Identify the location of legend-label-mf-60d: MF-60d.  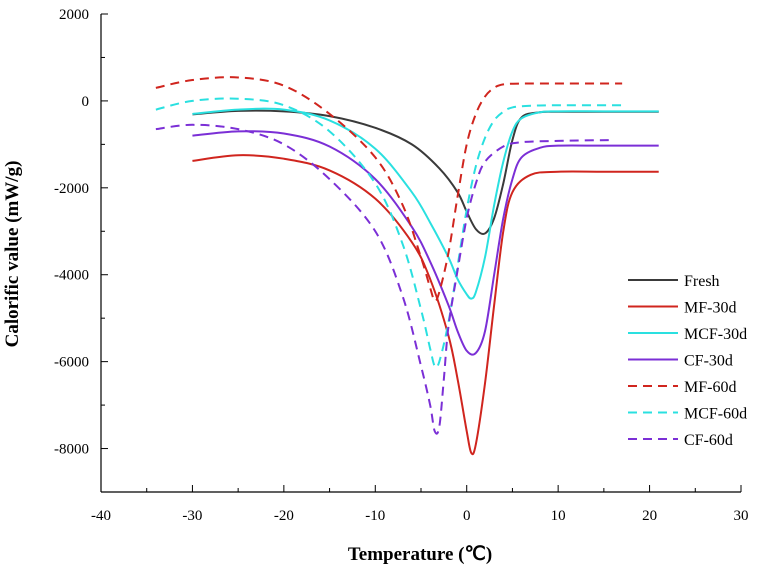
(710, 387).